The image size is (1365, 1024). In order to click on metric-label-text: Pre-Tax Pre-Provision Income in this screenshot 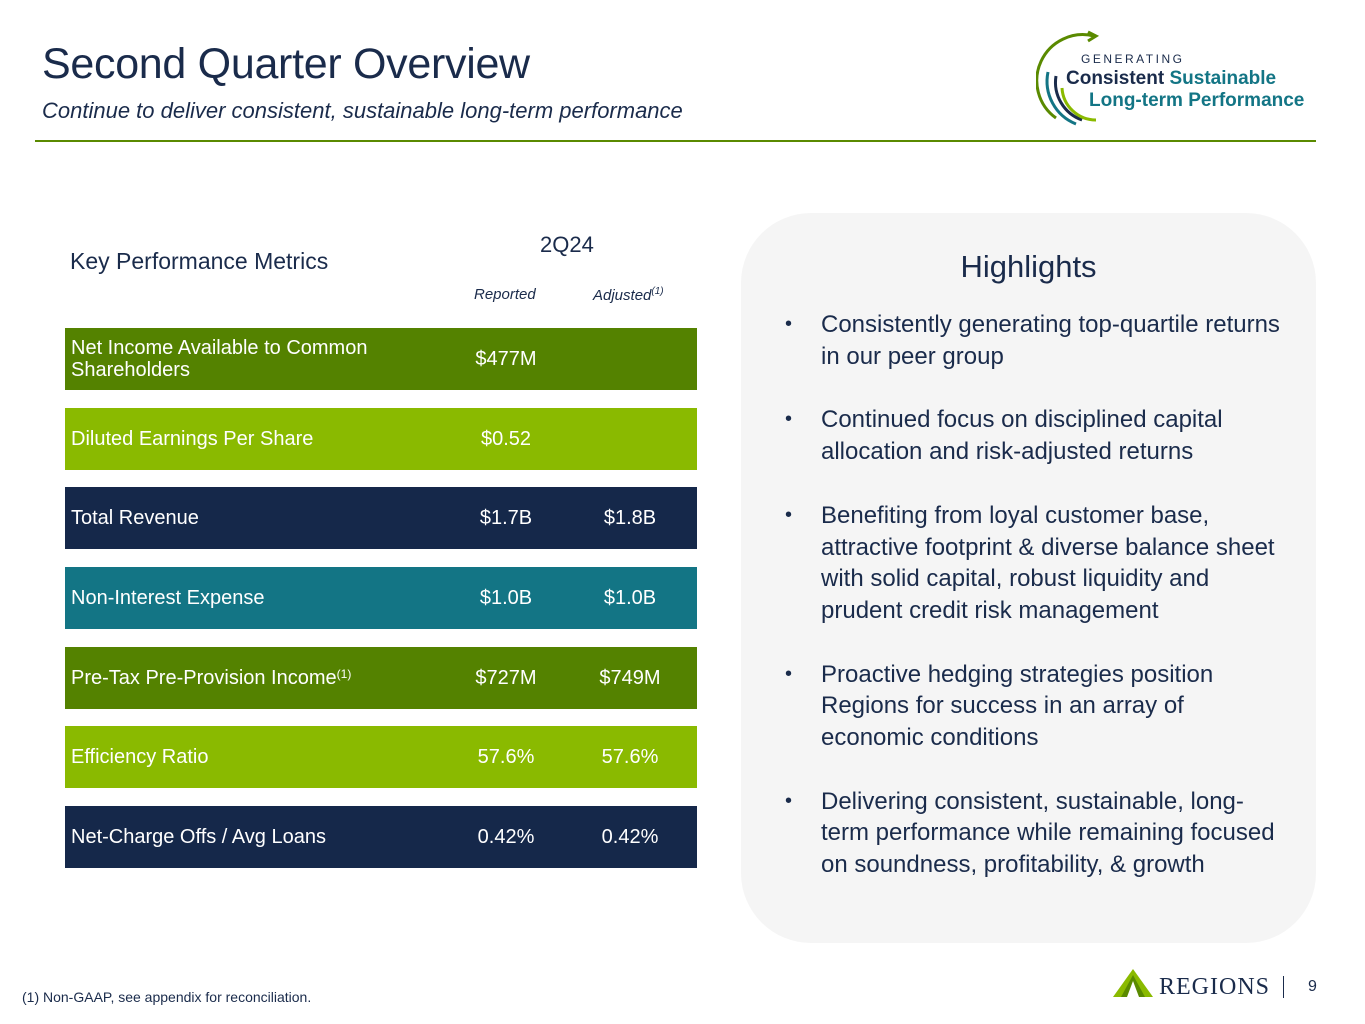, I will do `click(204, 678)`.